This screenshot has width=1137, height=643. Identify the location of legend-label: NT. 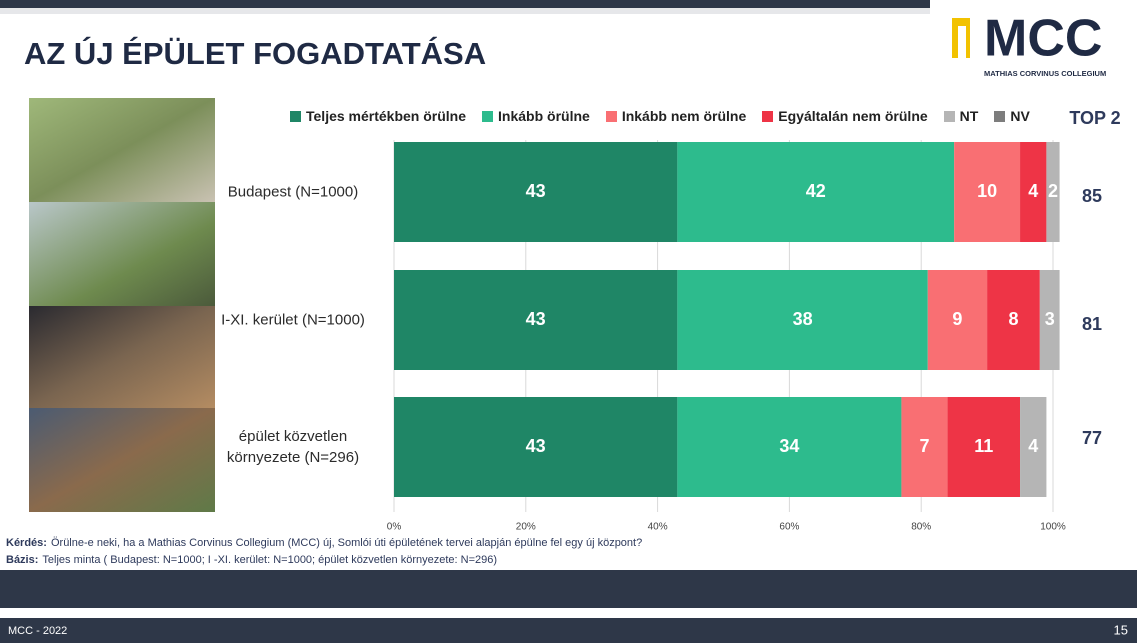
(969, 116).